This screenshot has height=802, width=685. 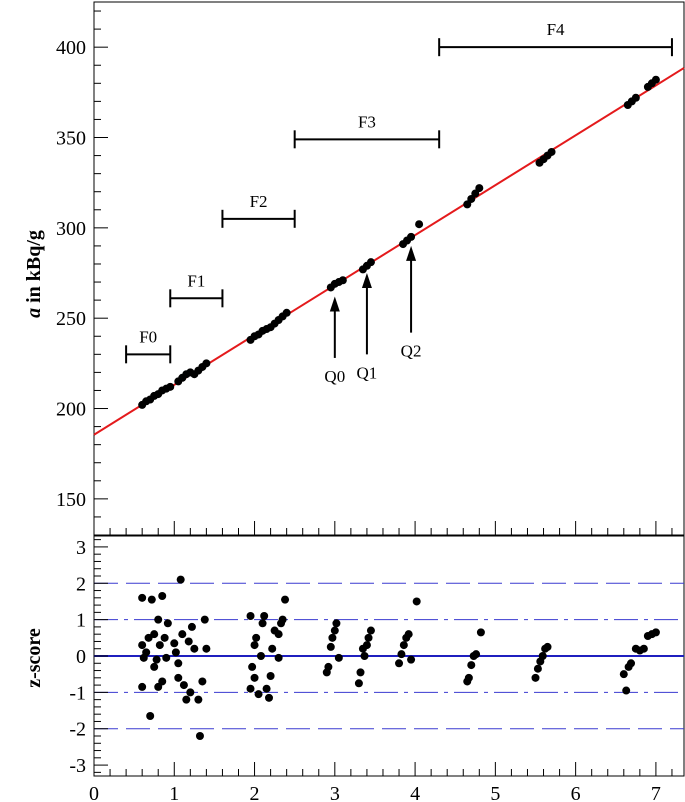 What do you see at coordinates (196, 280) in the screenshot?
I see `range-bracket-label: F1` at bounding box center [196, 280].